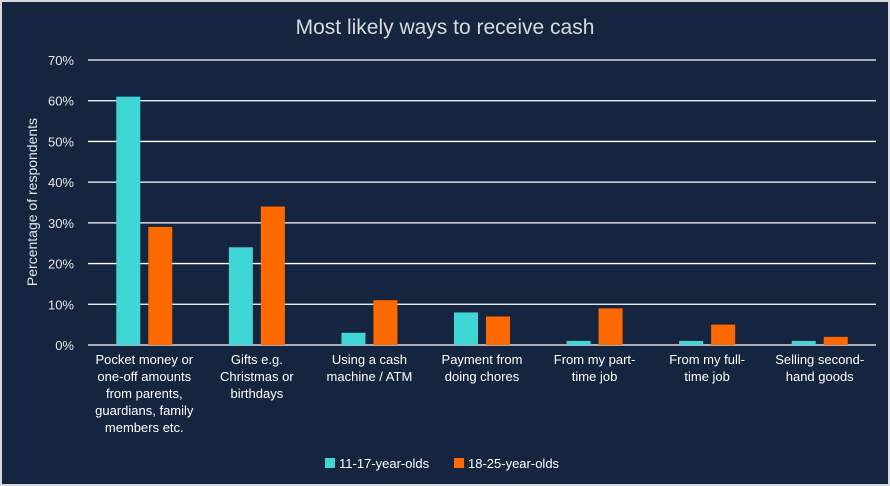  Describe the element at coordinates (61, 182) in the screenshot. I see `y-tick-label: 40%` at that location.